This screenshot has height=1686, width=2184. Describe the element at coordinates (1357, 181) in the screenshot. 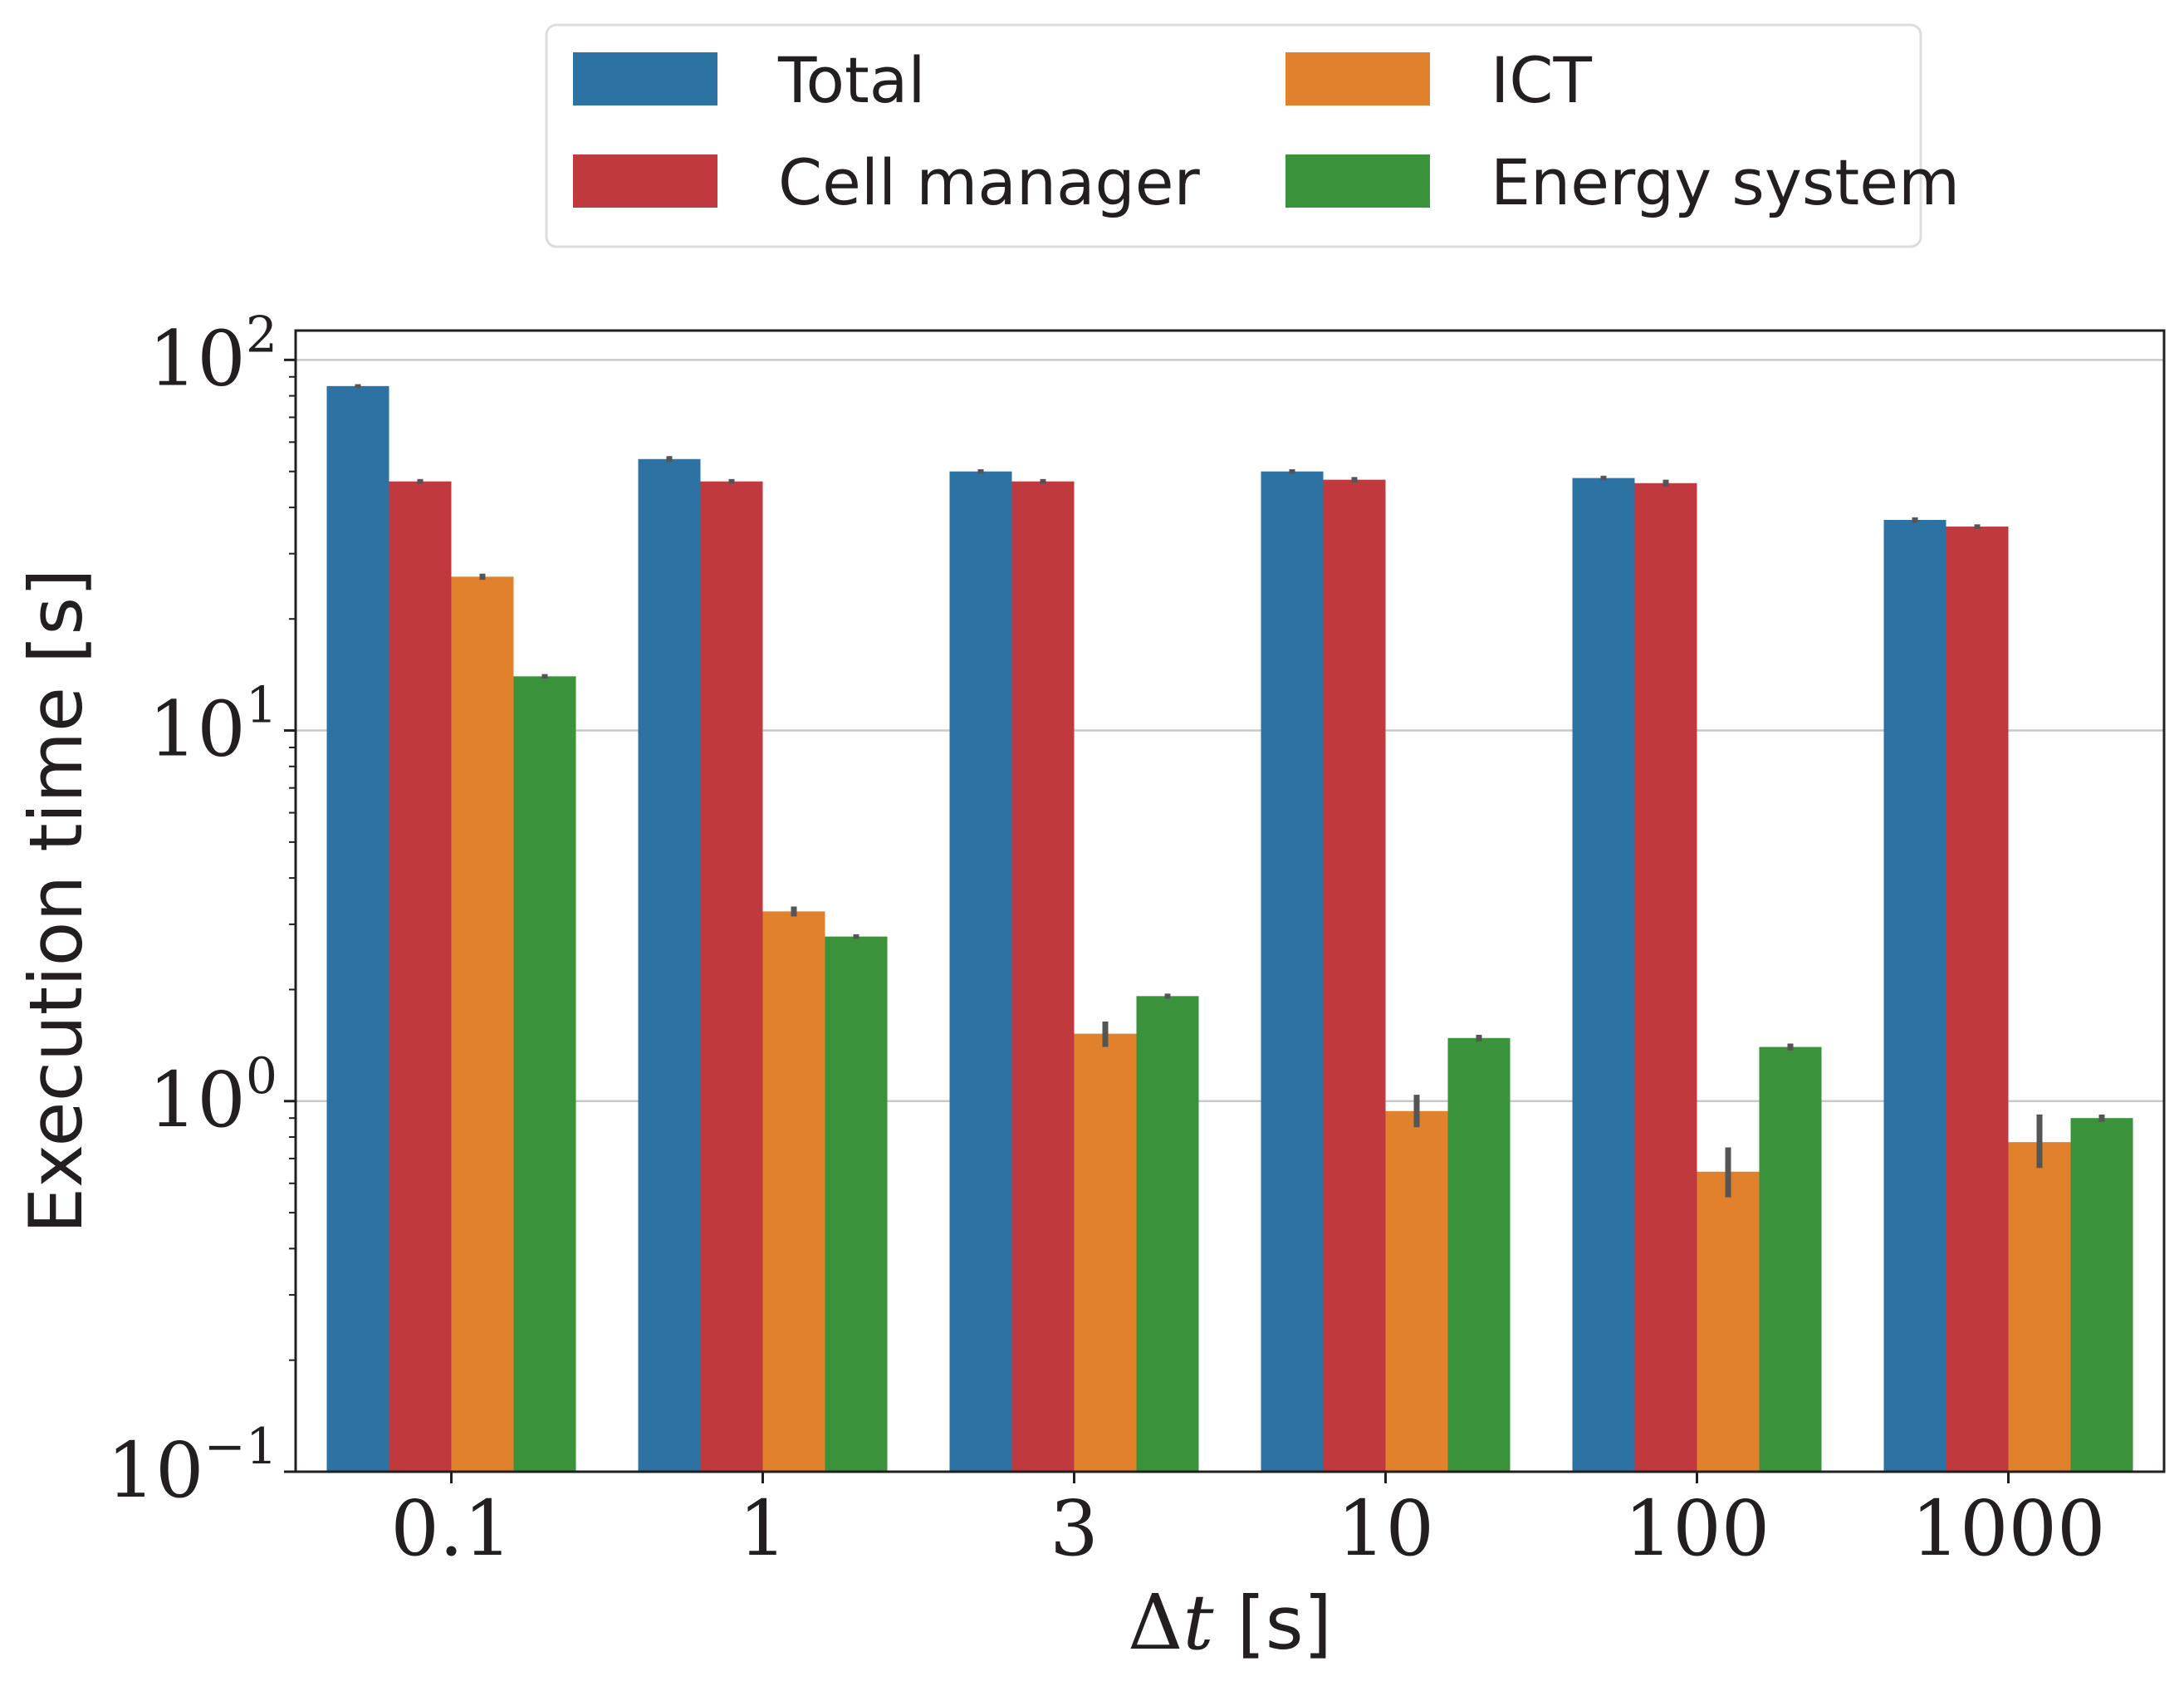

I see `legend-swatch-energy-system` at that location.